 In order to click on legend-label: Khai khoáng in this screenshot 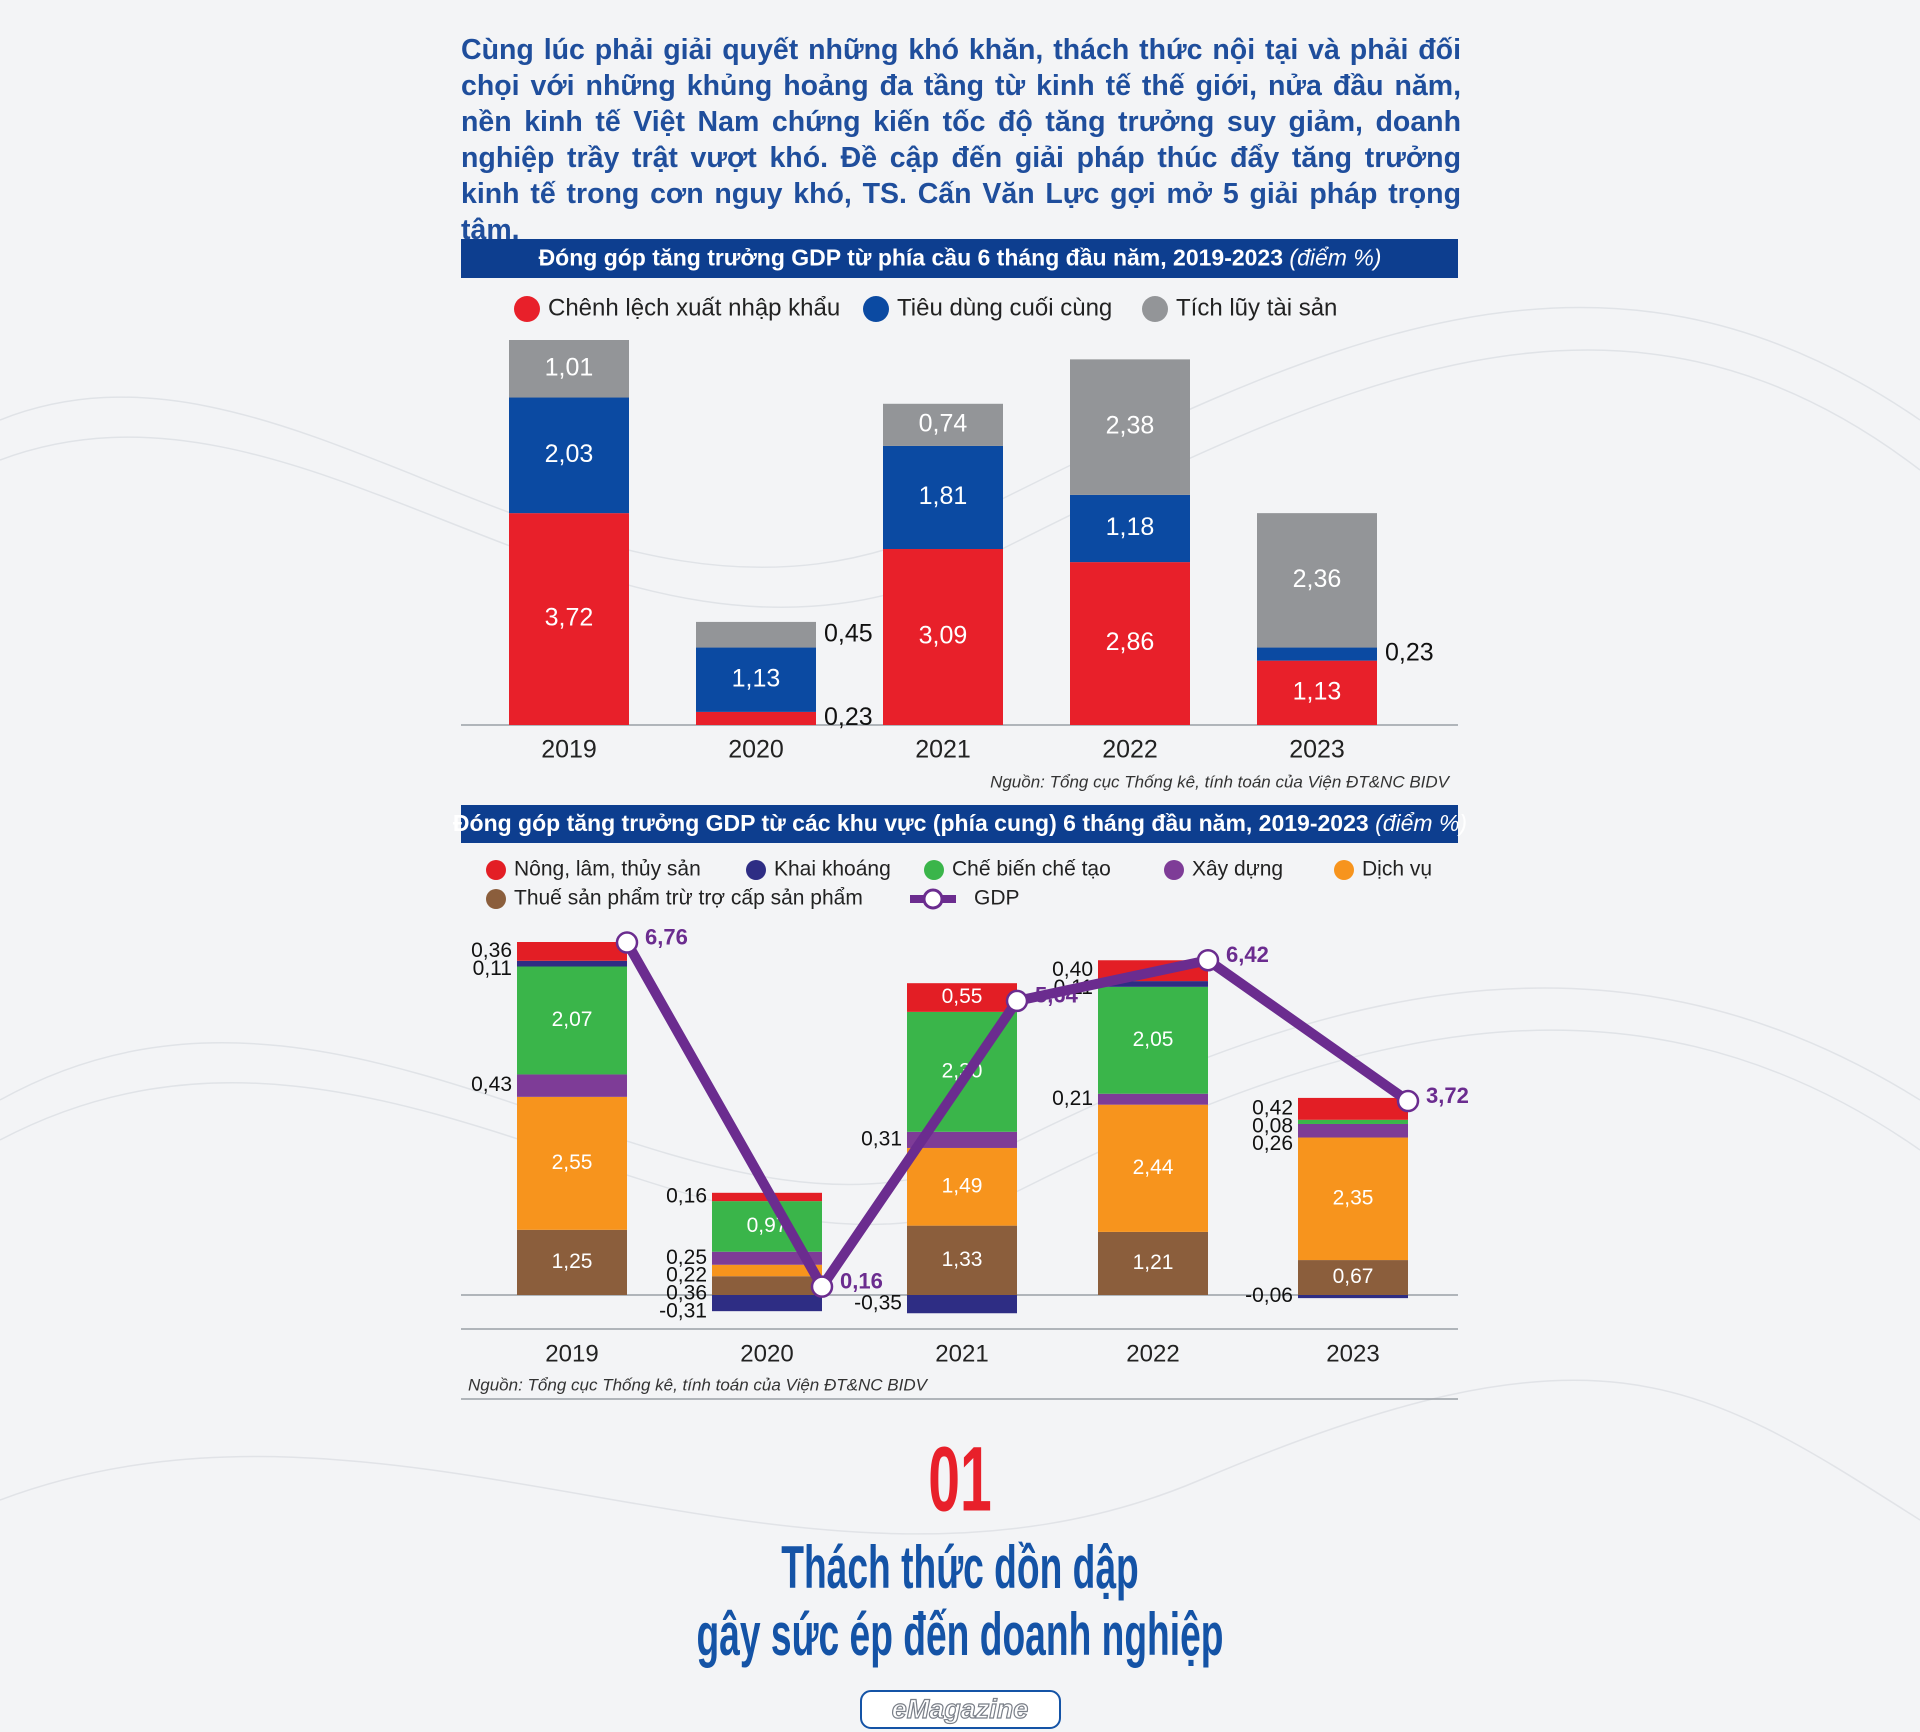, I will do `click(832, 869)`.